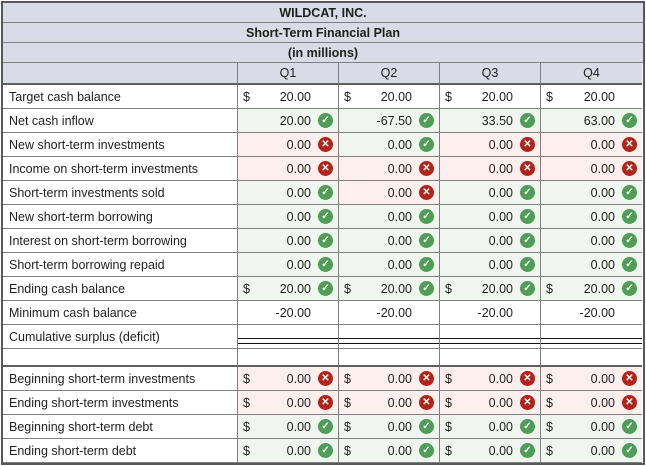  I want to click on row-label: Income on short-term investments, so click(120, 169).